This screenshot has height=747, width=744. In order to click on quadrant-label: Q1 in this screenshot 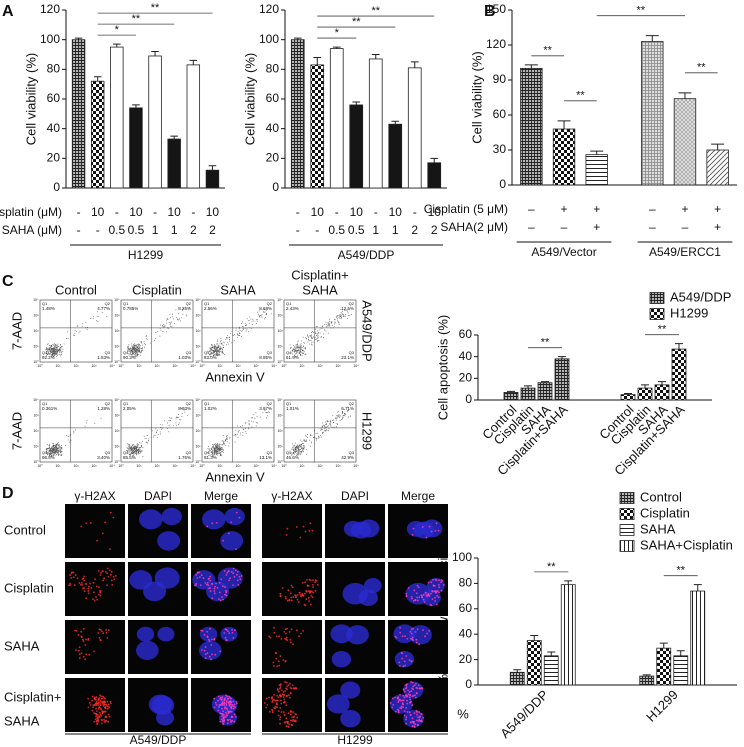, I will do `click(207, 303)`.